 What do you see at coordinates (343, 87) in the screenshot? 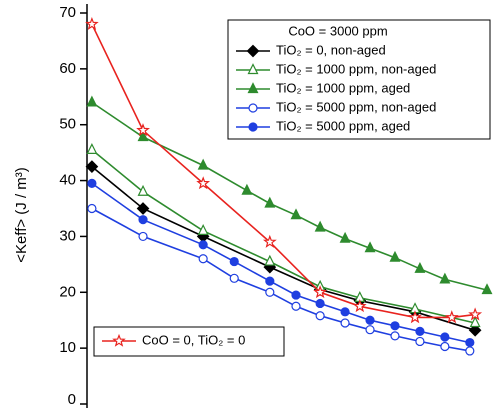
I see `legend-label: TiO₂ = 1000 ppm, aged` at bounding box center [343, 87].